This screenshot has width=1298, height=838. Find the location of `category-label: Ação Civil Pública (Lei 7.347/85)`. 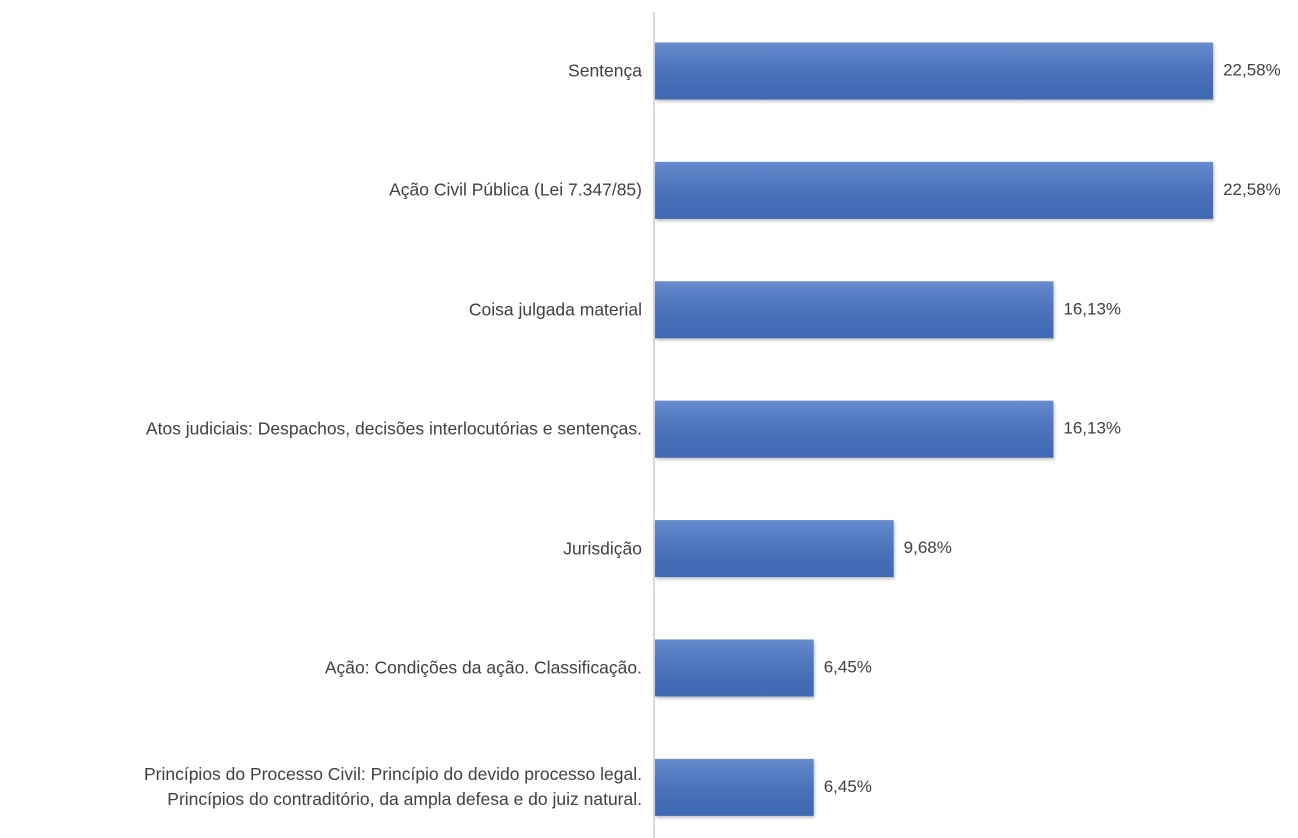

category-label: Ação Civil Pública (Lei 7.347/85) is located at coordinates (515, 189).